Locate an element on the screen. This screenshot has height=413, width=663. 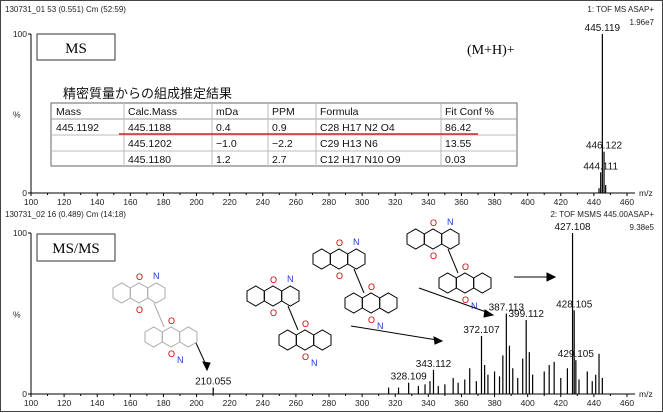
msms-y-tick-label: 100 is located at coordinates (20, 233).